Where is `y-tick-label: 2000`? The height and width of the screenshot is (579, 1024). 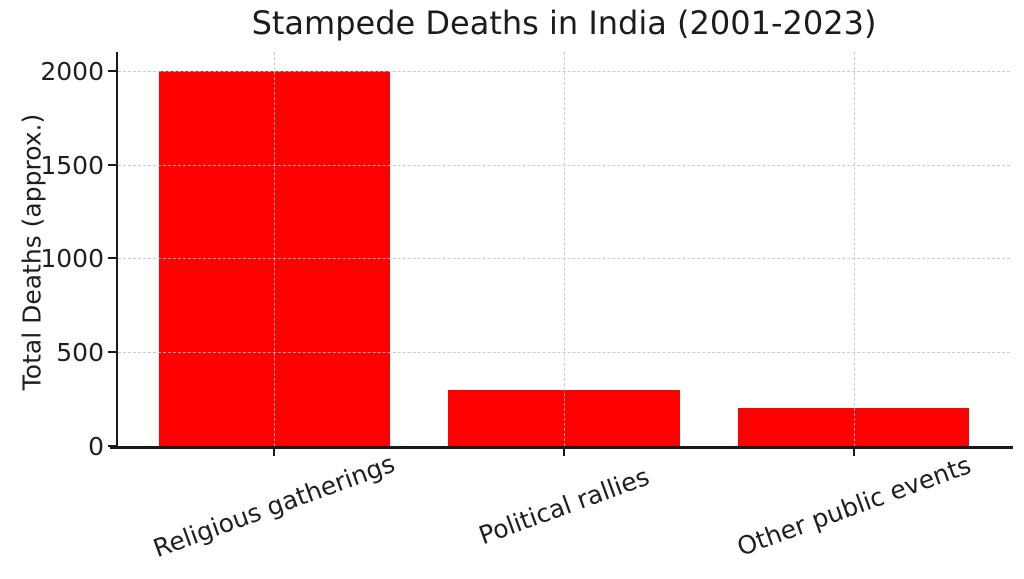 y-tick-label: 2000 is located at coordinates (72, 71).